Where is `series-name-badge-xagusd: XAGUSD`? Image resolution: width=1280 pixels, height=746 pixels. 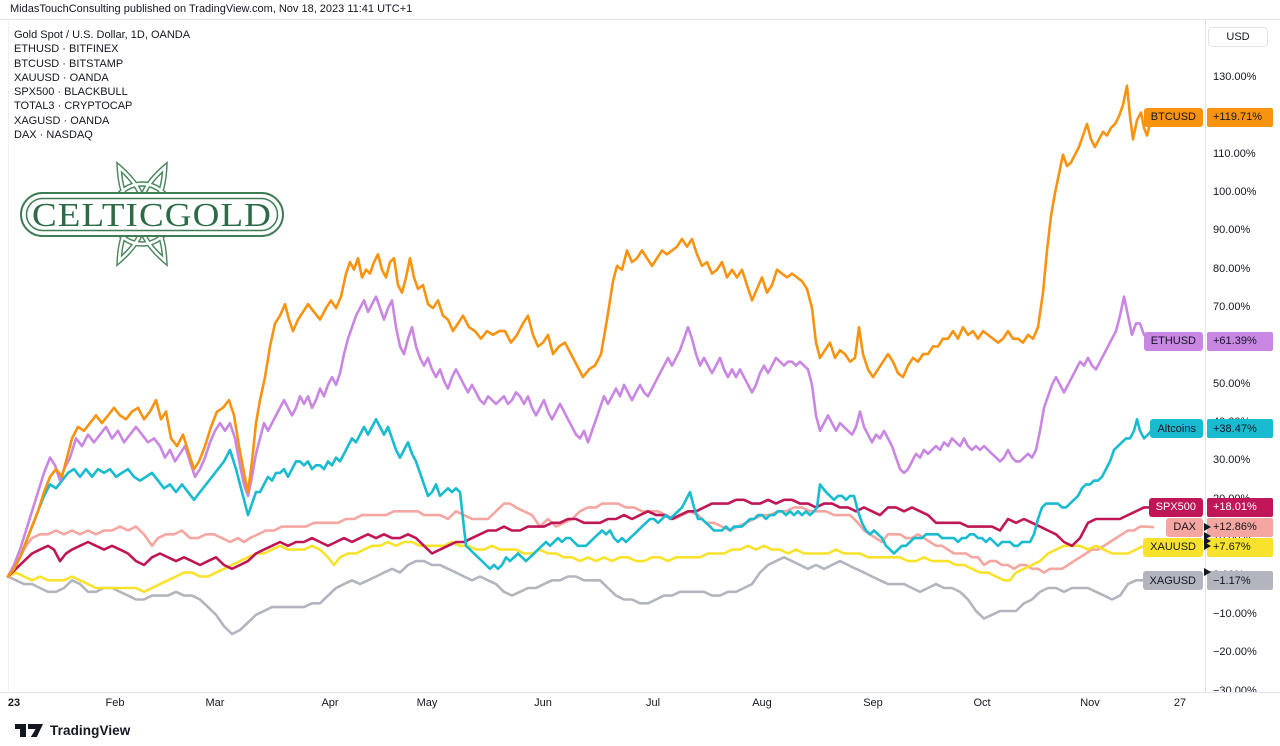 series-name-badge-xagusd: XAGUSD is located at coordinates (1172, 581).